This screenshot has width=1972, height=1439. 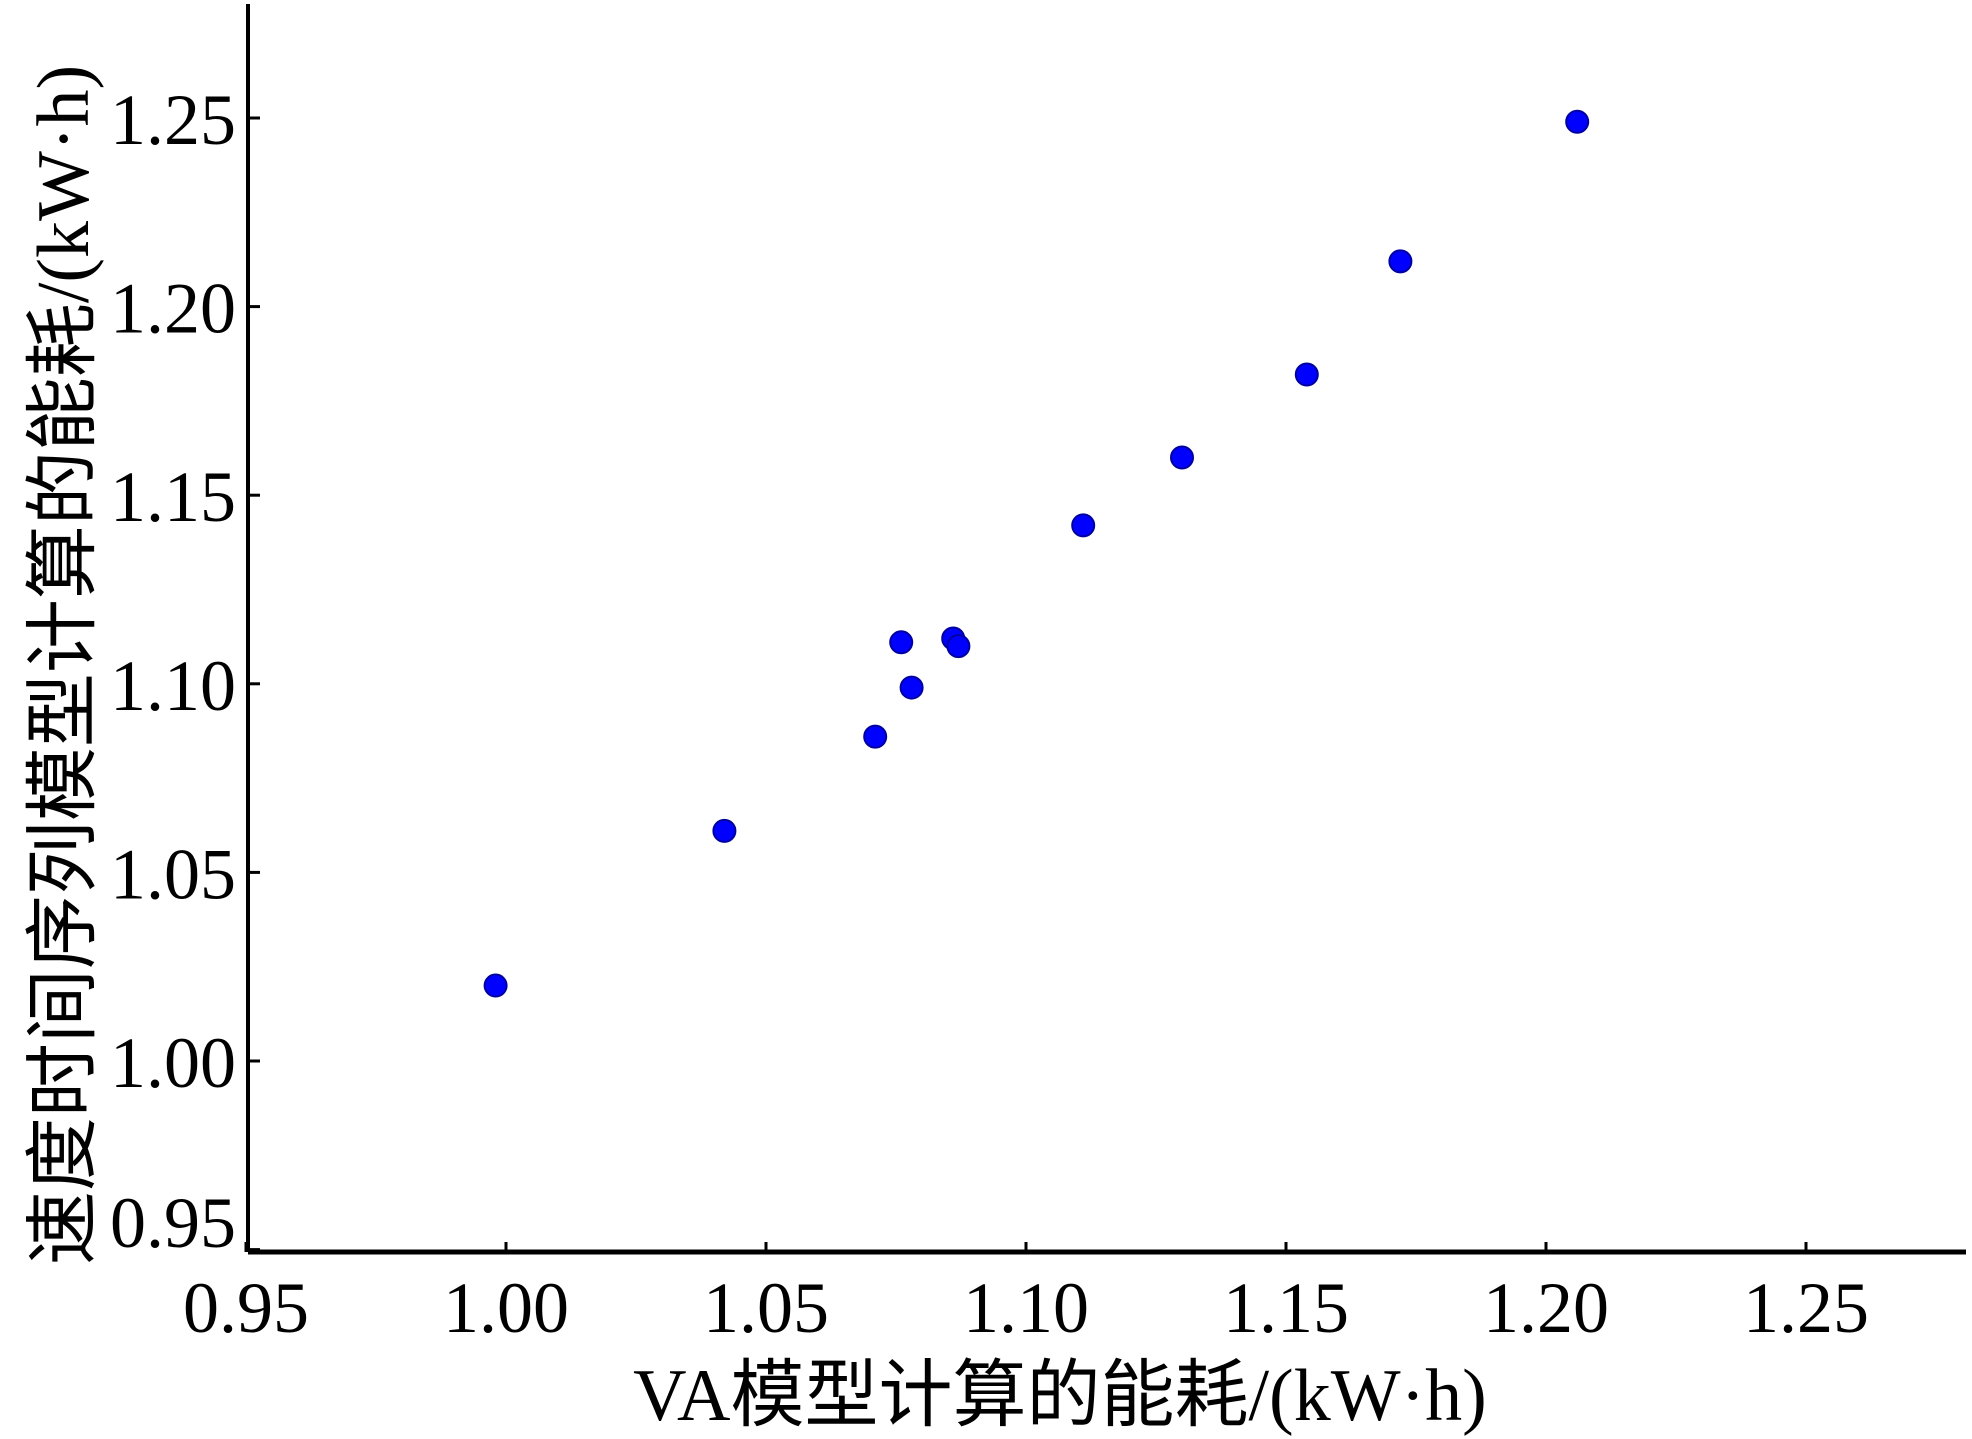 What do you see at coordinates (64, 665) in the screenshot?
I see `y-axis-title: 速度时间序列模型计算的能耗/(kW·h)` at bounding box center [64, 665].